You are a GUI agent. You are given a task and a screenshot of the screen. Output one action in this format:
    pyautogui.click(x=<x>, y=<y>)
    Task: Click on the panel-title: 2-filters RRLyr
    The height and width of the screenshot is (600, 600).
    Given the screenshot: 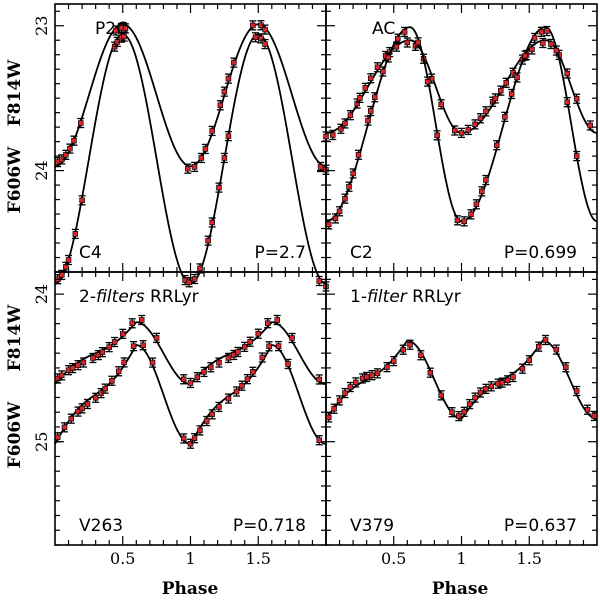 What is the action you would take?
    pyautogui.click(x=139, y=297)
    